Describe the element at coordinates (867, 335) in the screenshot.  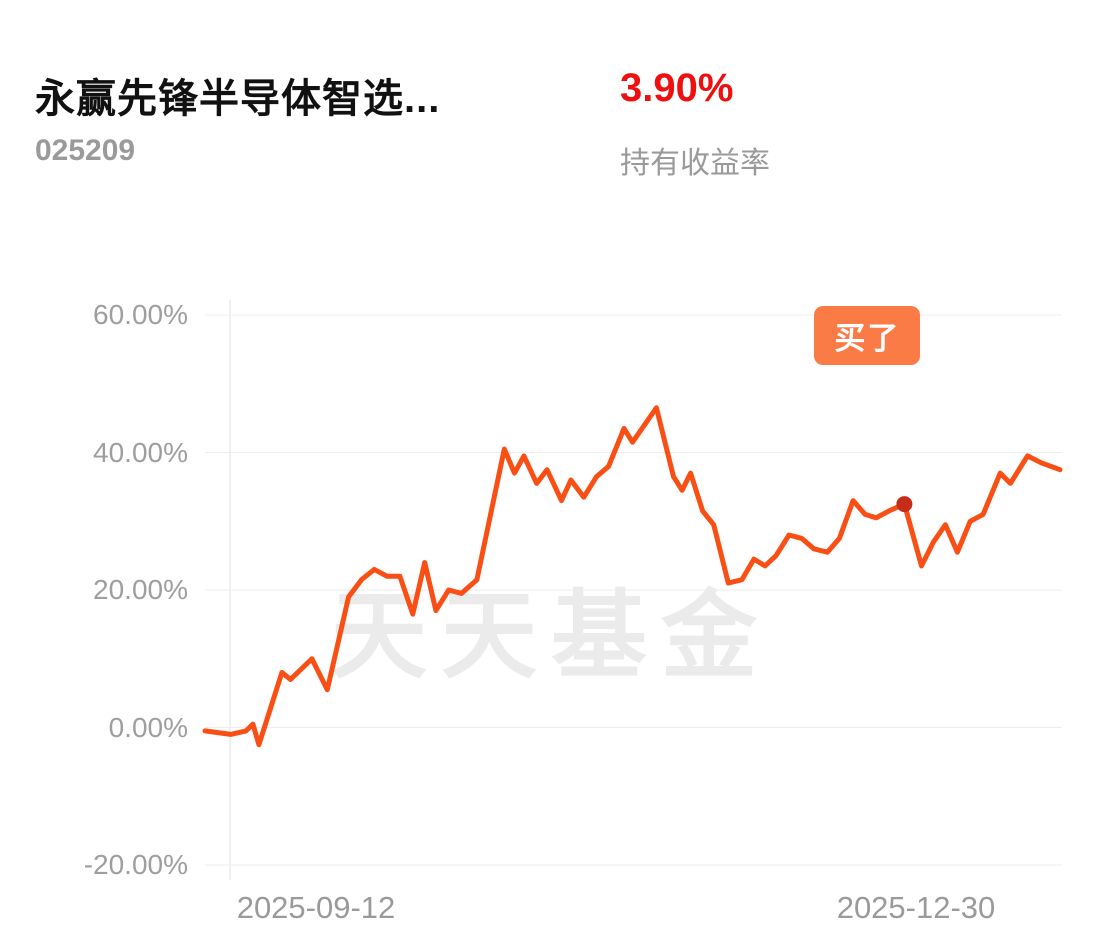
I see `buy-marker-tooltip: 买了` at that location.